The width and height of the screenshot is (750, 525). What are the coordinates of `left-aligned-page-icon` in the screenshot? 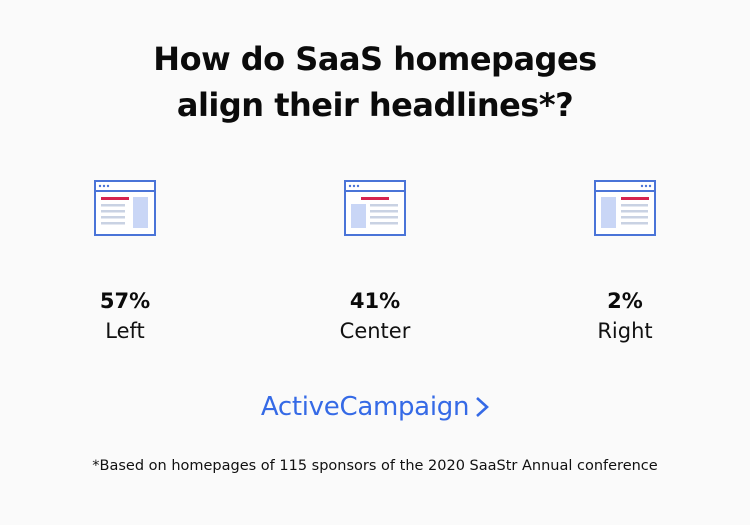 It's located at (125, 208).